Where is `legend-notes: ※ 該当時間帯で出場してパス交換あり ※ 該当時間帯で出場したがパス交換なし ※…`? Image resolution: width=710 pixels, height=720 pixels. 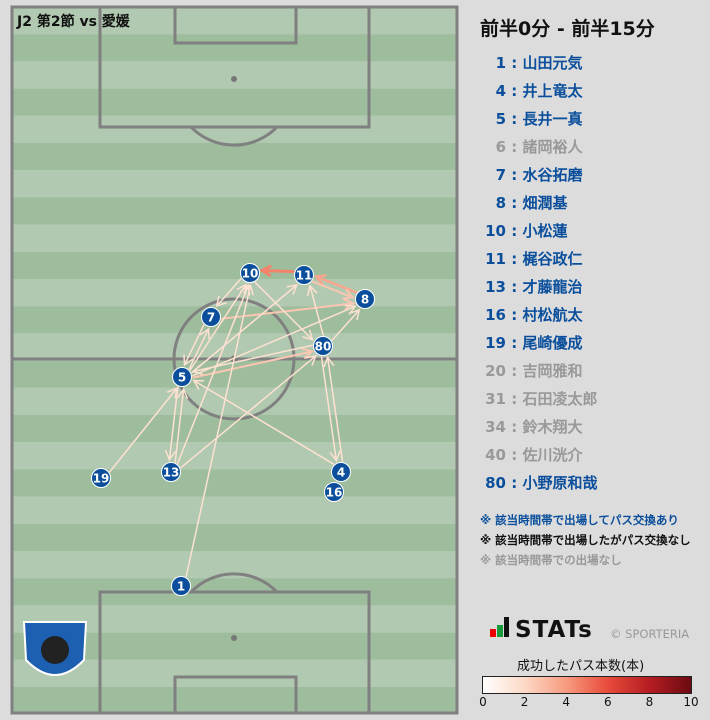 legend-notes: ※ 該当時間帯で出場してパス交換あり ※ 該当時間帯で出場したがパス交換なし ※… is located at coordinates (585, 540).